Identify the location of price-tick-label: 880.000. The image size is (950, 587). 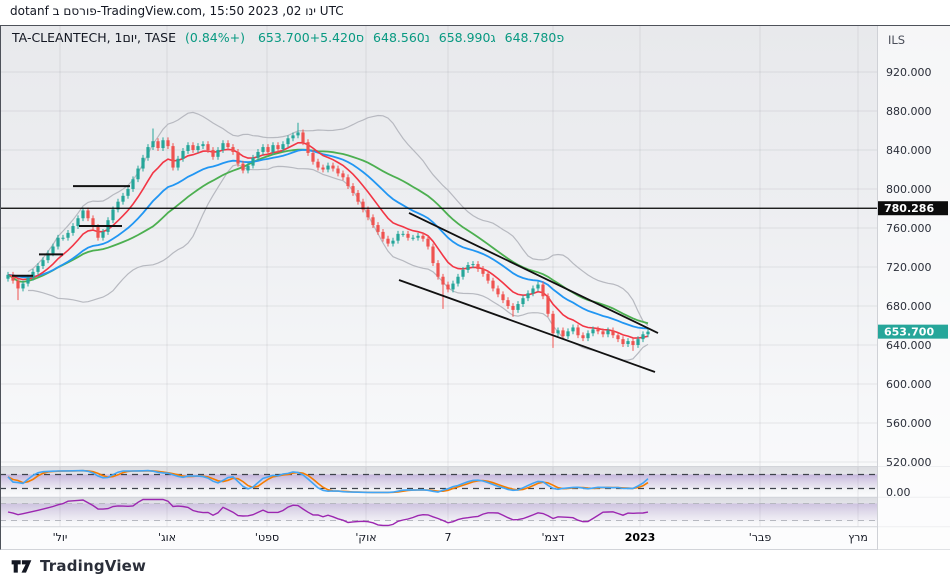
(909, 111).